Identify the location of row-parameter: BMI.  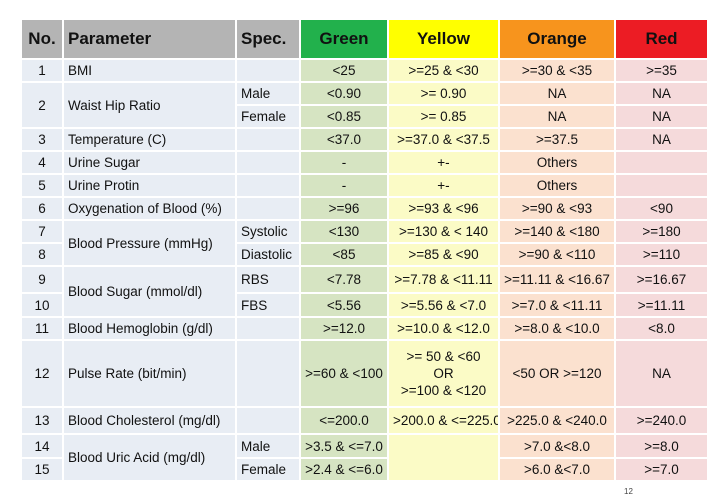
(149, 70).